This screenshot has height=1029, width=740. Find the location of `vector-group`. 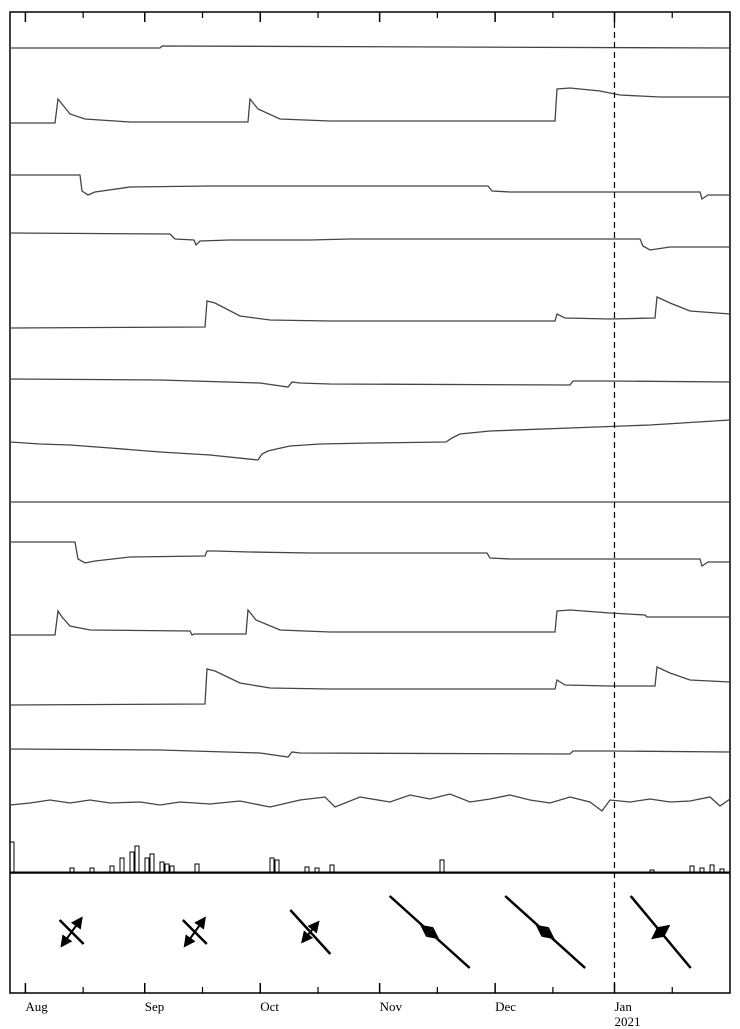

vector-group is located at coordinates (375, 932).